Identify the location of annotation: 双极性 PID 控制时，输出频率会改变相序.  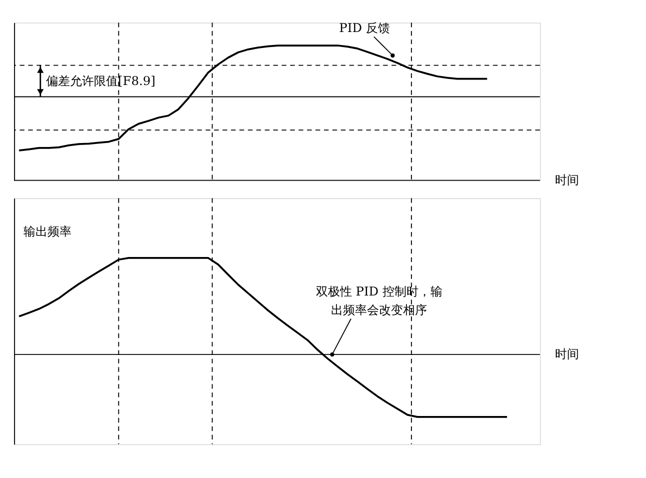
(379, 301).